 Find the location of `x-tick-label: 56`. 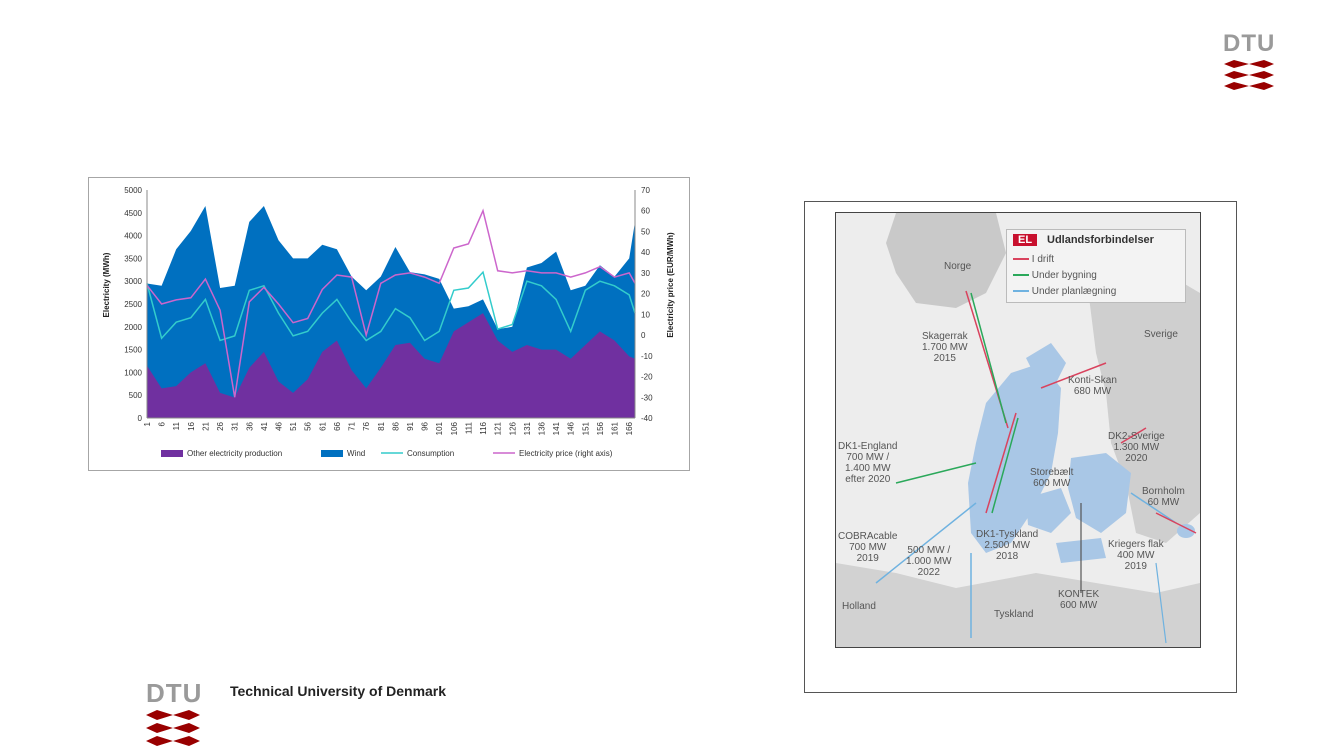

x-tick-label: 56 is located at coordinates (308, 425).